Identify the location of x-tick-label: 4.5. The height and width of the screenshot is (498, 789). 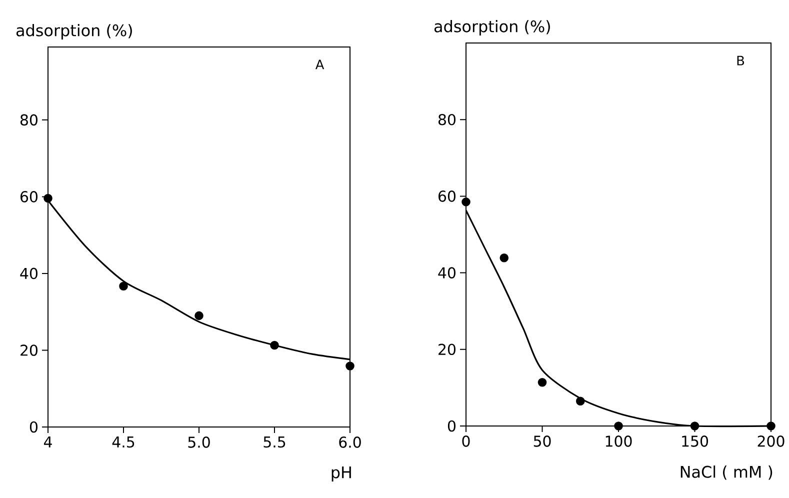
(123, 442).